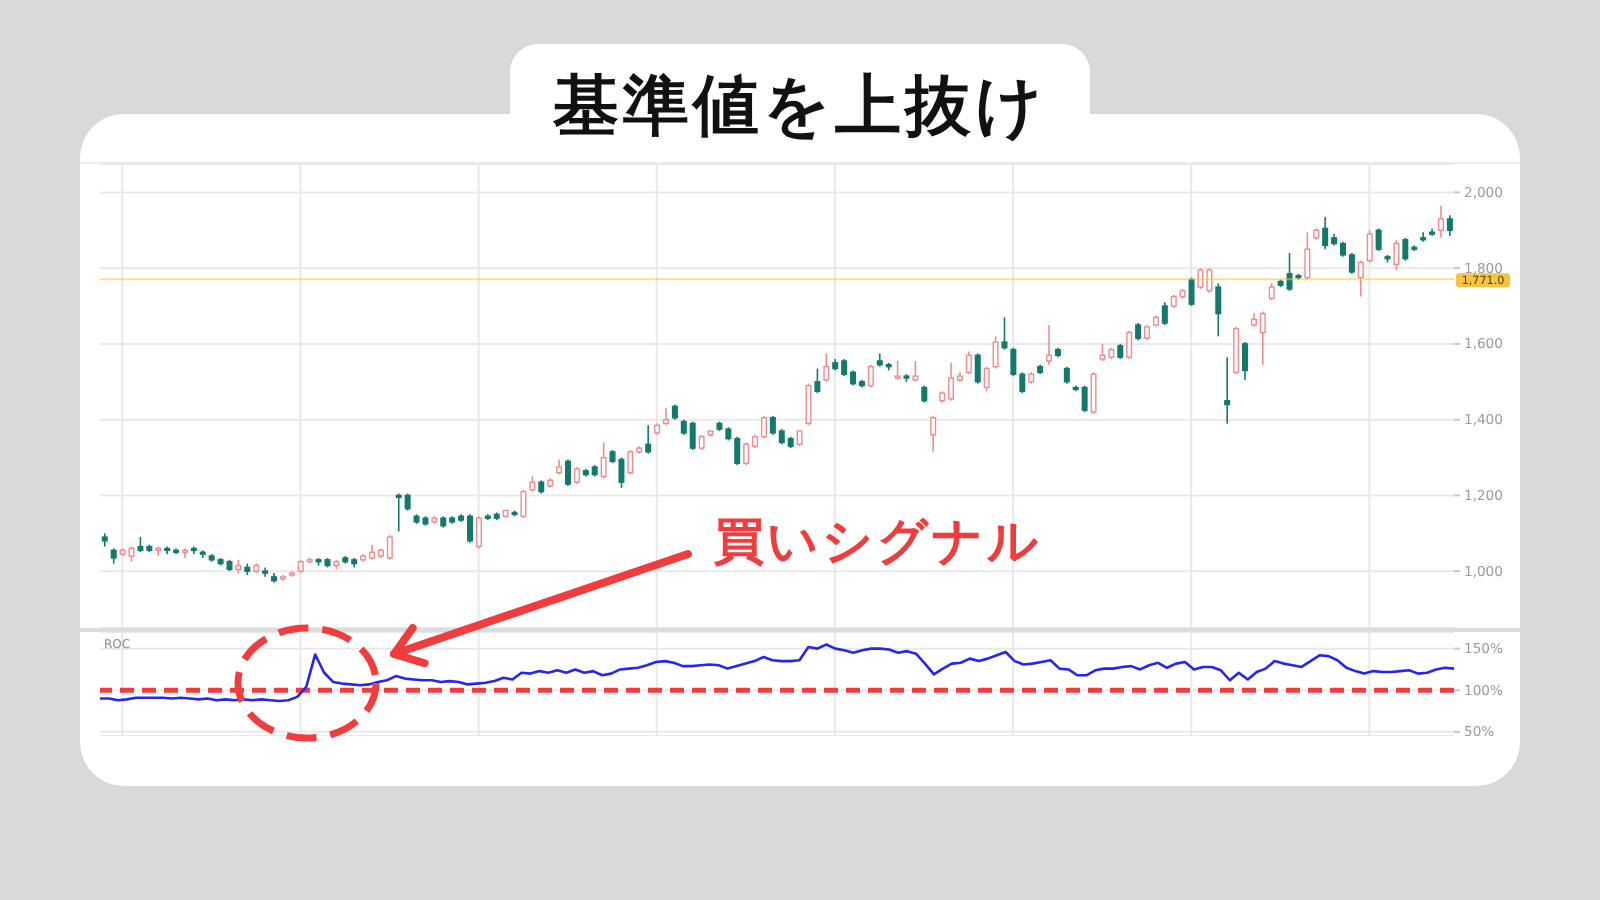  What do you see at coordinates (800, 102) in the screenshot?
I see `chart-title: 基準値を上抜け` at bounding box center [800, 102].